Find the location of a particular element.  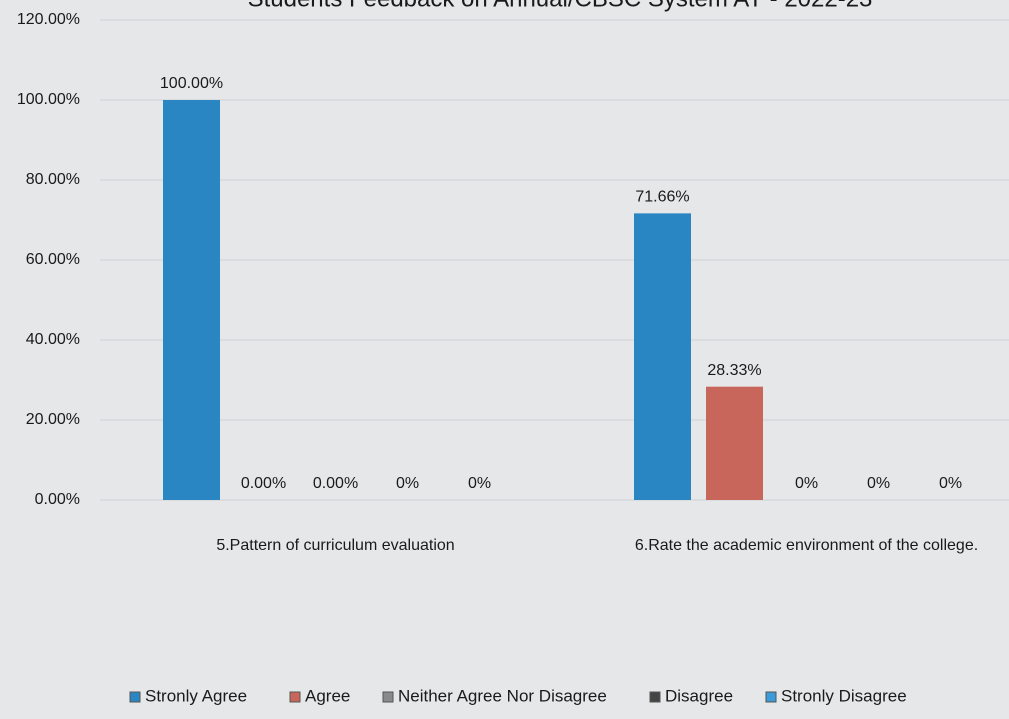

data-label: 71.66% is located at coordinates (662, 197).